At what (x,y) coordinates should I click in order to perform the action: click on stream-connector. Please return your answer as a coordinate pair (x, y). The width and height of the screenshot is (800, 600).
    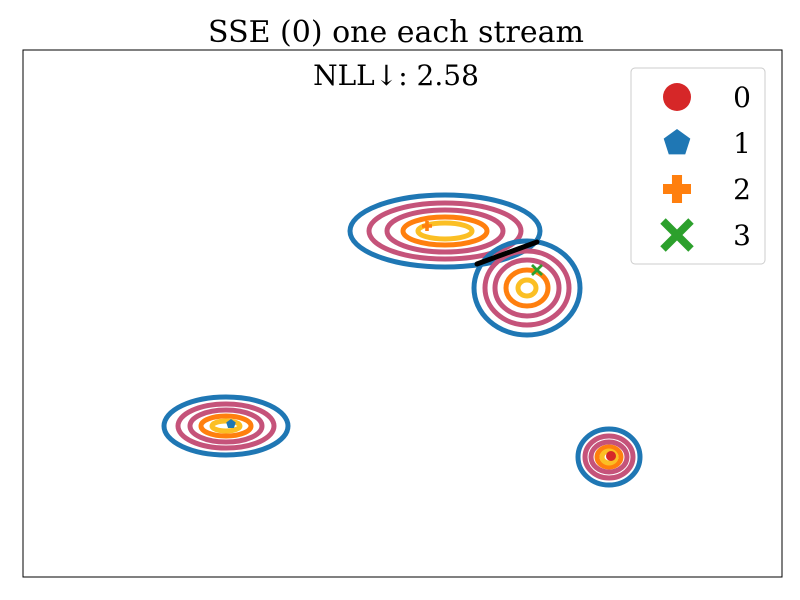
    Looking at the image, I should click on (507, 253).